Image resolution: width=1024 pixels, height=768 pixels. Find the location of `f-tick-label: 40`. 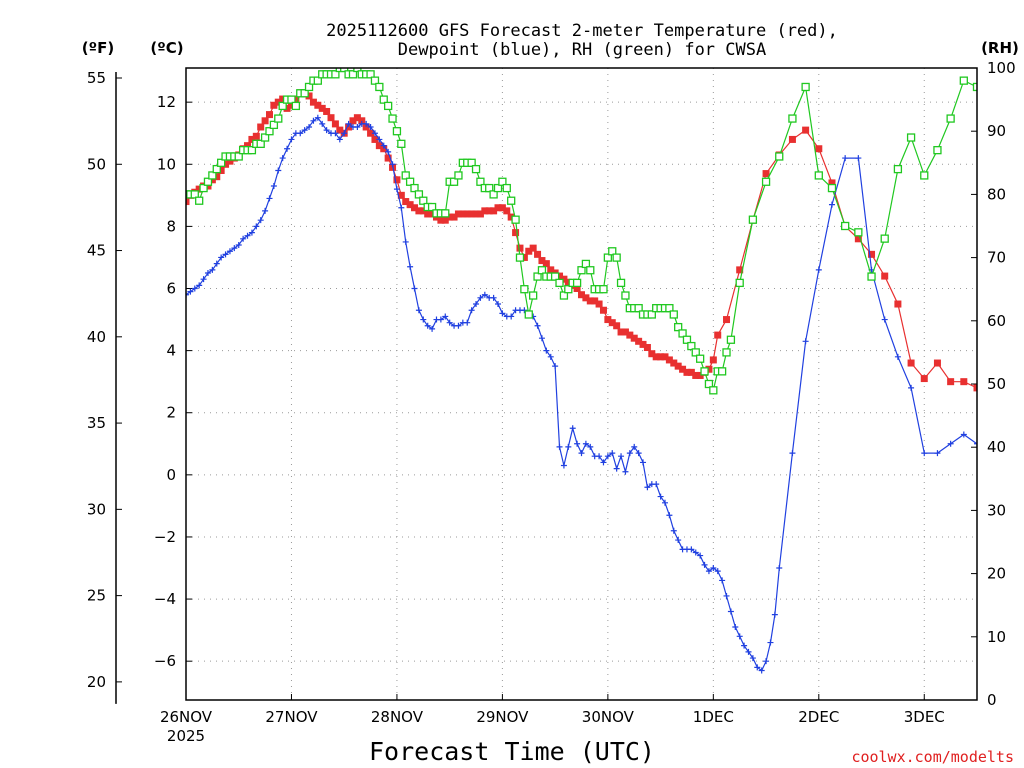

f-tick-label: 40 is located at coordinates (96, 337).